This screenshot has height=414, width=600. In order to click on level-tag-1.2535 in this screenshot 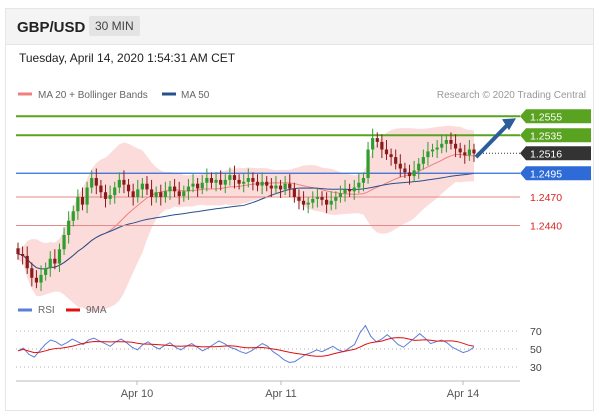, I will do `click(555, 135)`.